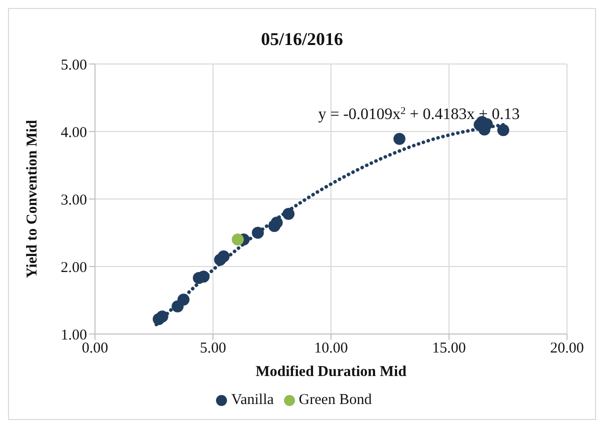 Image resolution: width=602 pixels, height=426 pixels. What do you see at coordinates (567, 348) in the screenshot?
I see `x-tick-label: 20.00` at bounding box center [567, 348].